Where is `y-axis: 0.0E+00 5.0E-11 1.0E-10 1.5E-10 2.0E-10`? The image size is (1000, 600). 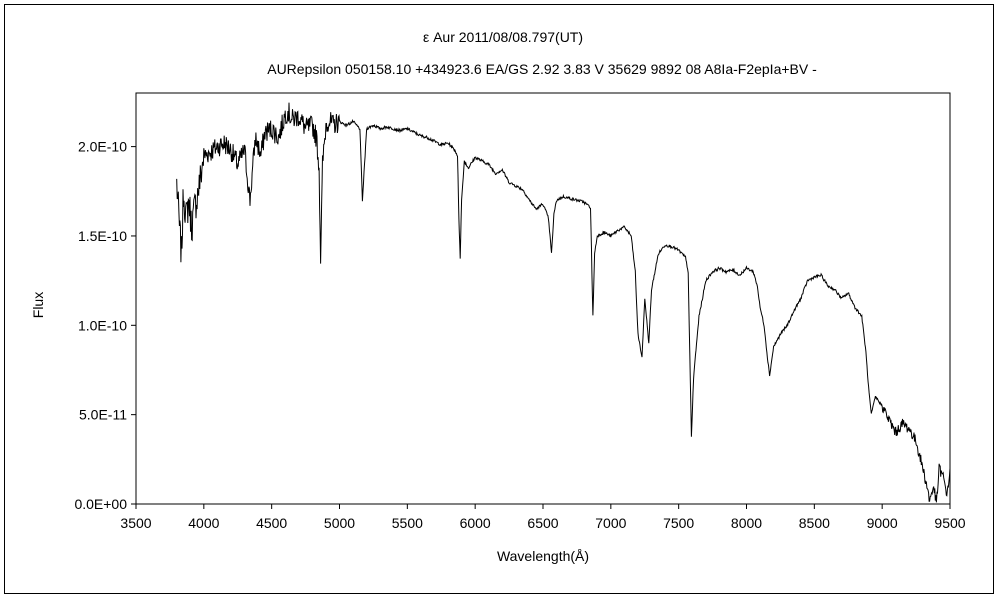 y-axis: 0.0E+00 5.0E-11 1.0E-10 1.5E-10 2.0E-10 is located at coordinates (105, 325).